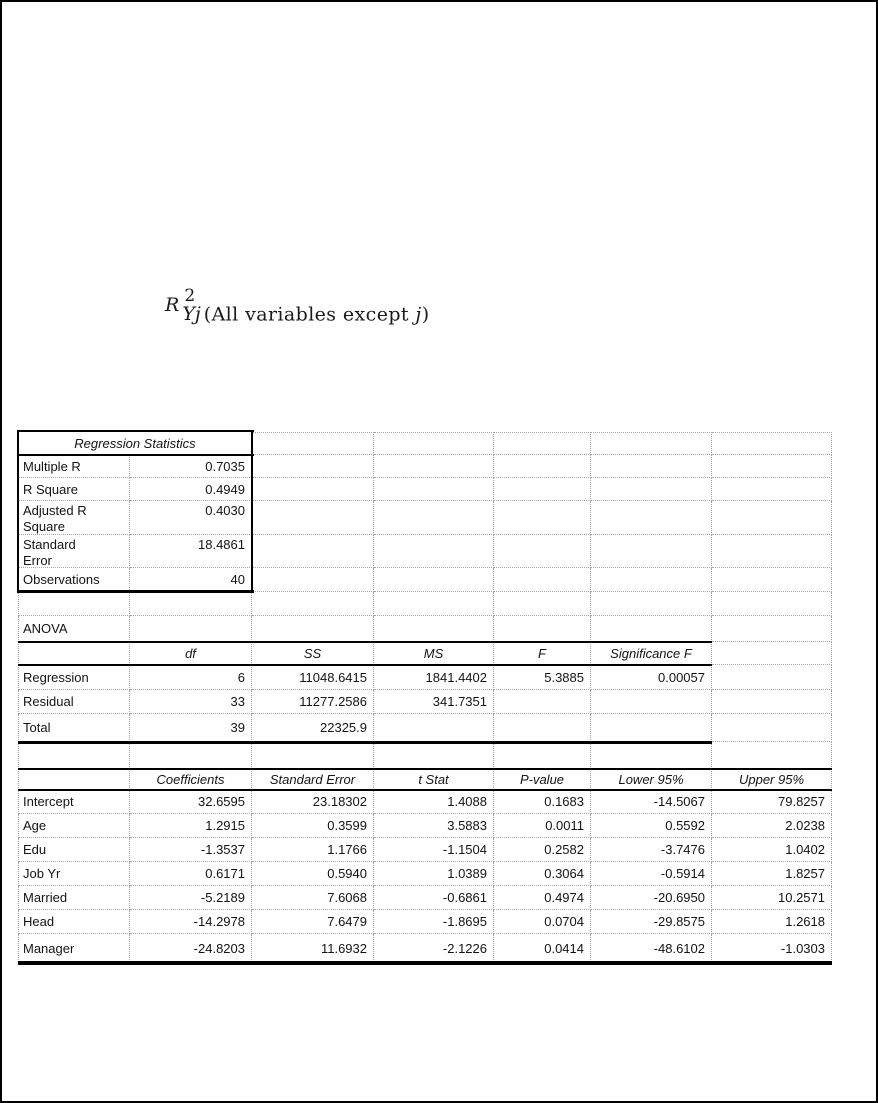 Image resolution: width=878 pixels, height=1103 pixels. I want to click on coef-cell: -3.7476, so click(651, 850).